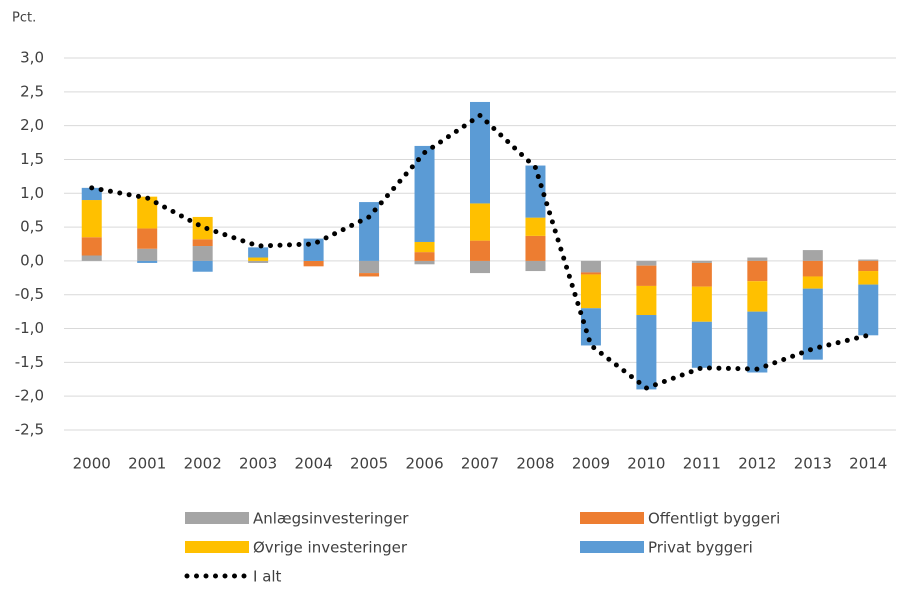  I want to click on legend-label: Anlægsinvesteringer, so click(331, 519).